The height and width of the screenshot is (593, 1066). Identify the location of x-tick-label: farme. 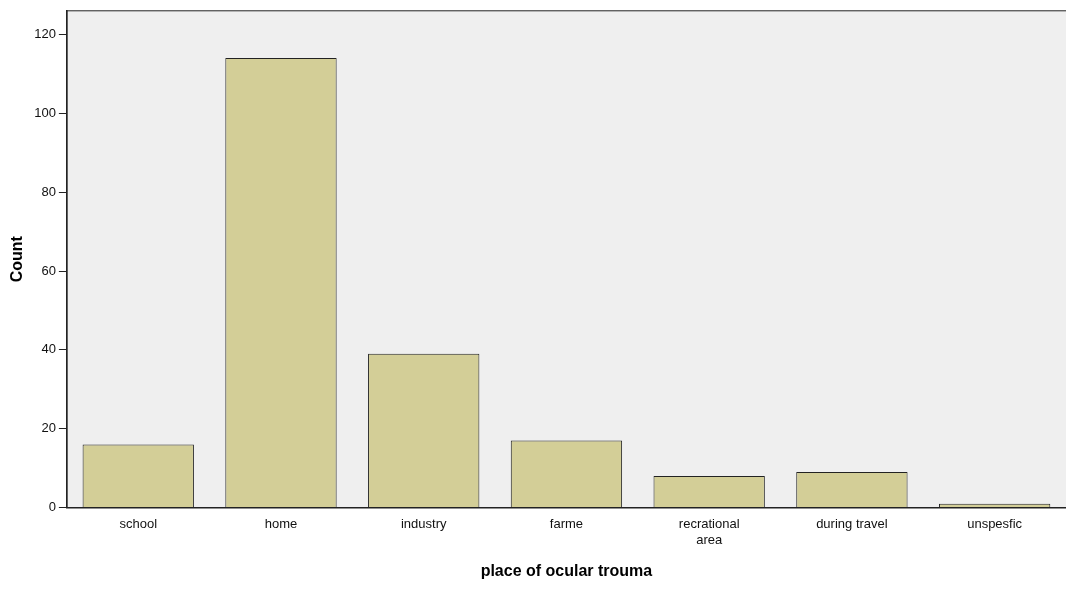
(566, 523).